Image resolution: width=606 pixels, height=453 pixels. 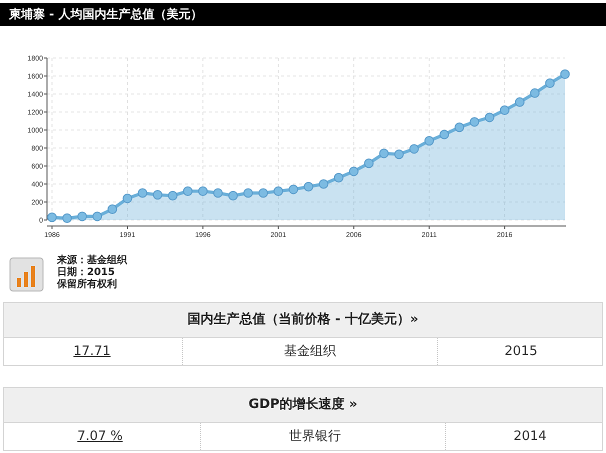 What do you see at coordinates (87, 284) in the screenshot?
I see `text: 保留所有权利` at bounding box center [87, 284].